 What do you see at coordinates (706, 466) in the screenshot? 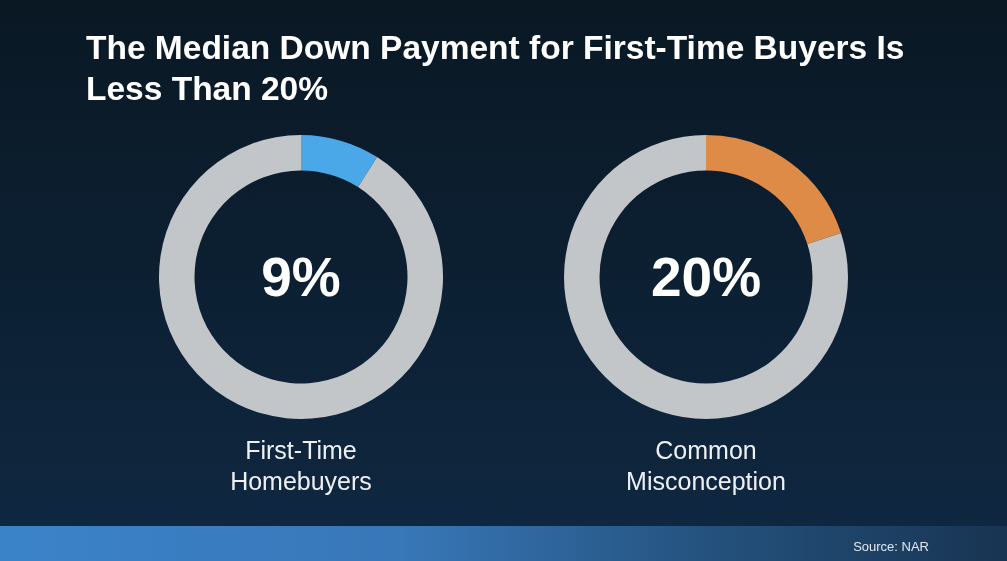
I see `text: Common Misconception` at bounding box center [706, 466].